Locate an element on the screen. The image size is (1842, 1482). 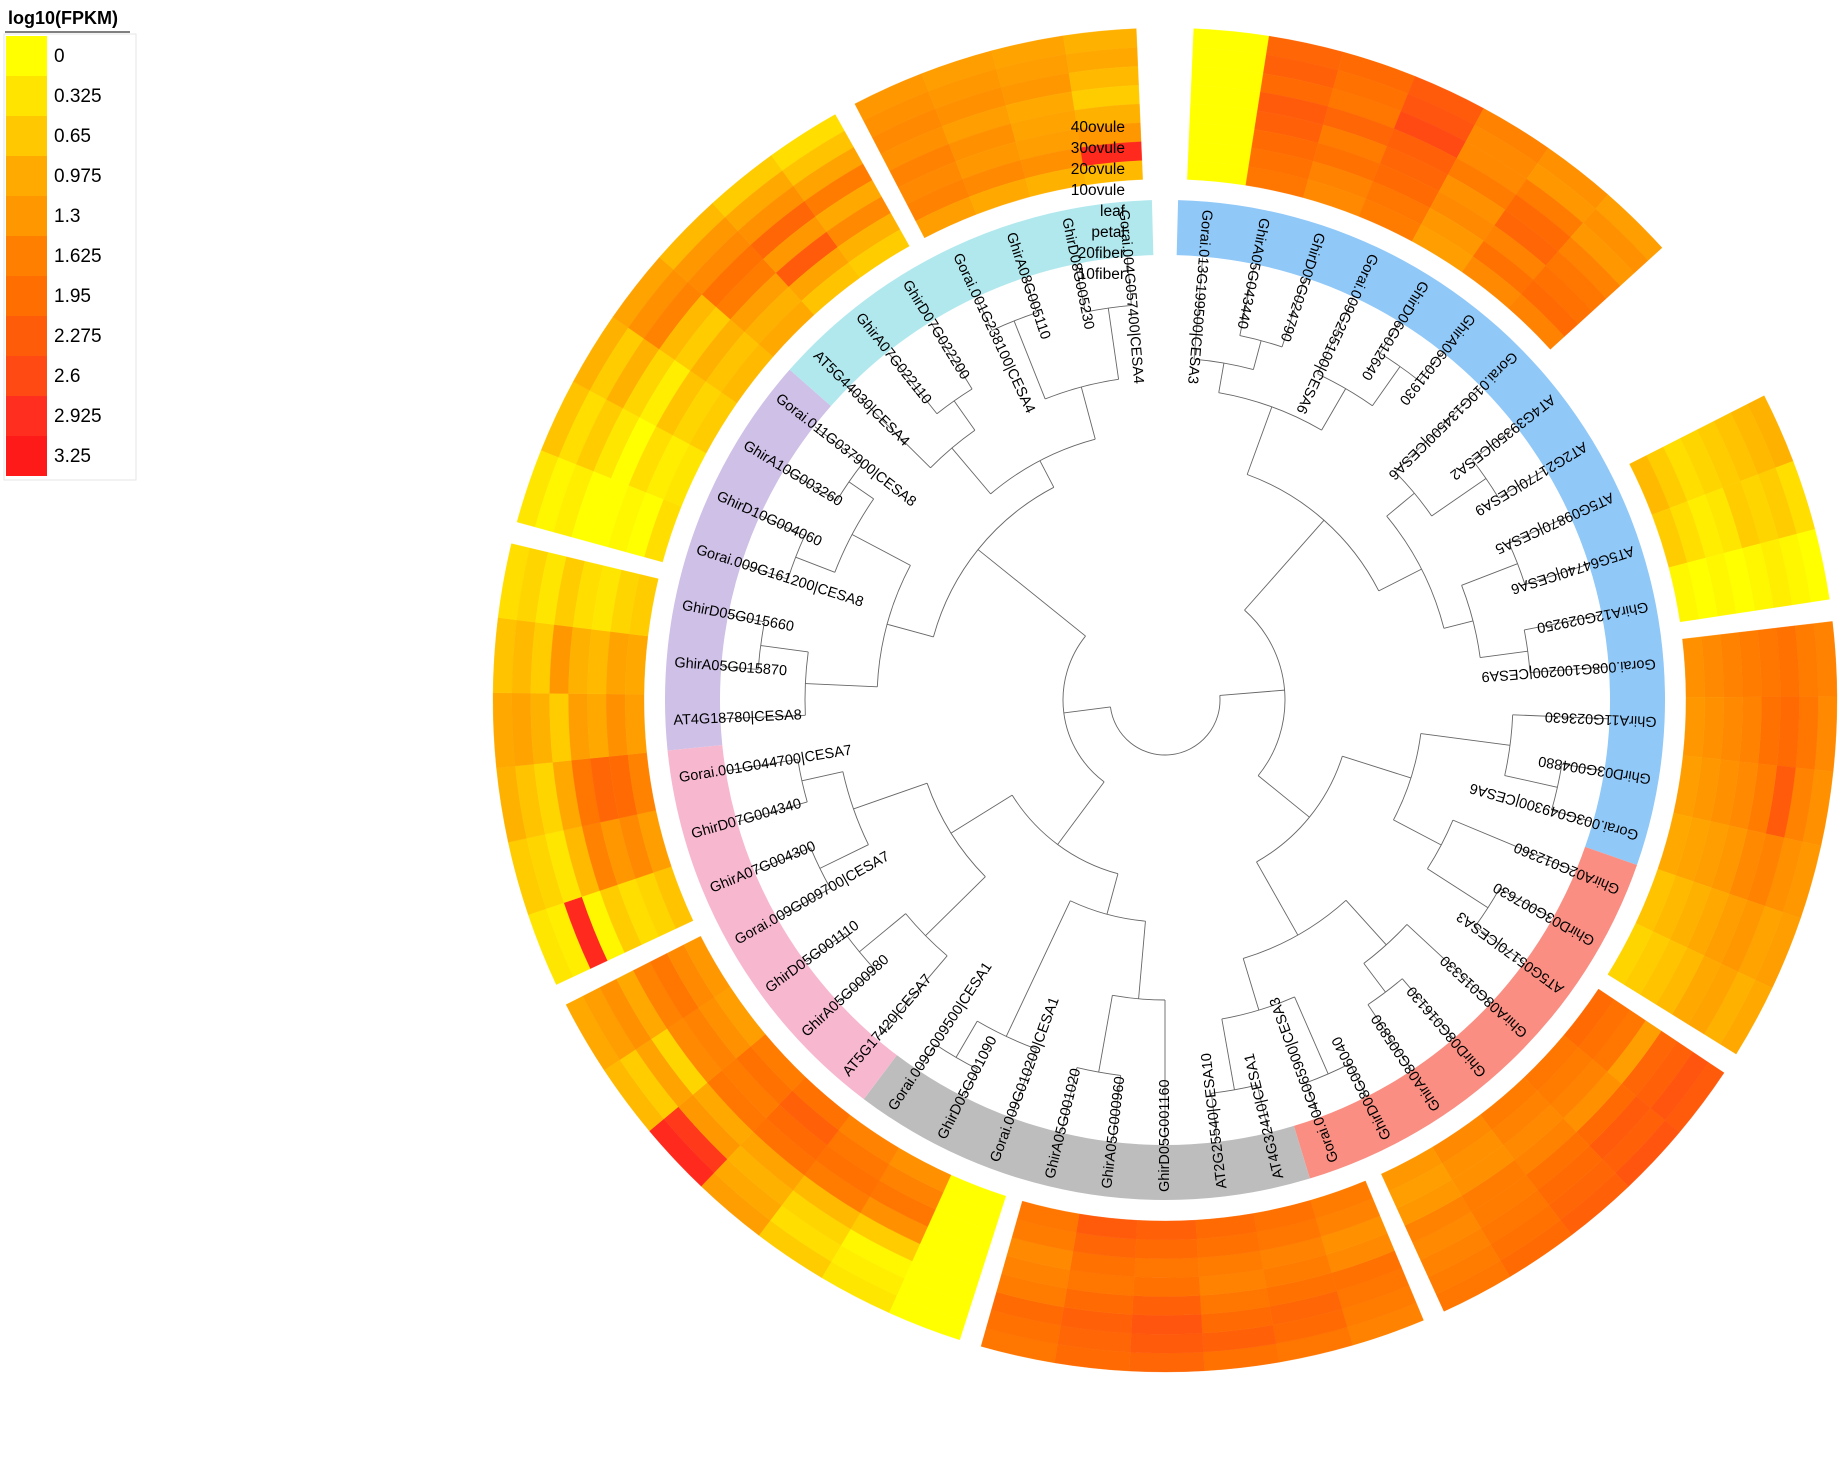
legend-tick-label: 3.25 is located at coordinates (72, 456).